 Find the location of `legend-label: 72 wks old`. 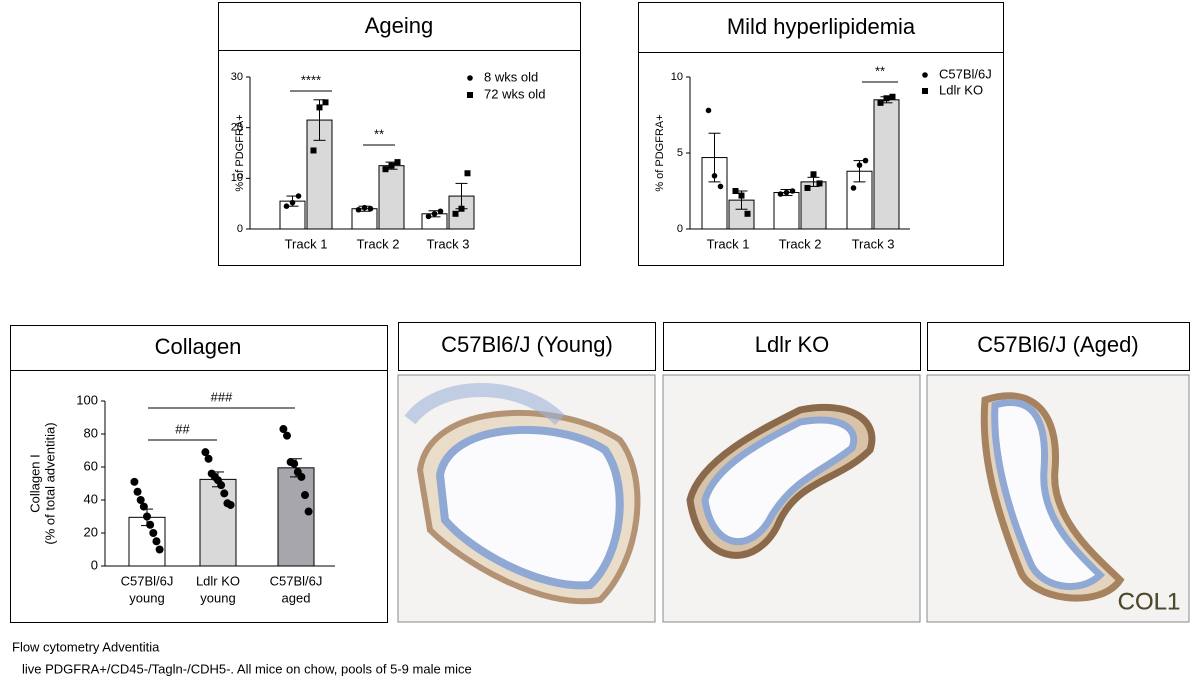

legend-label: 72 wks old is located at coordinates (514, 93).